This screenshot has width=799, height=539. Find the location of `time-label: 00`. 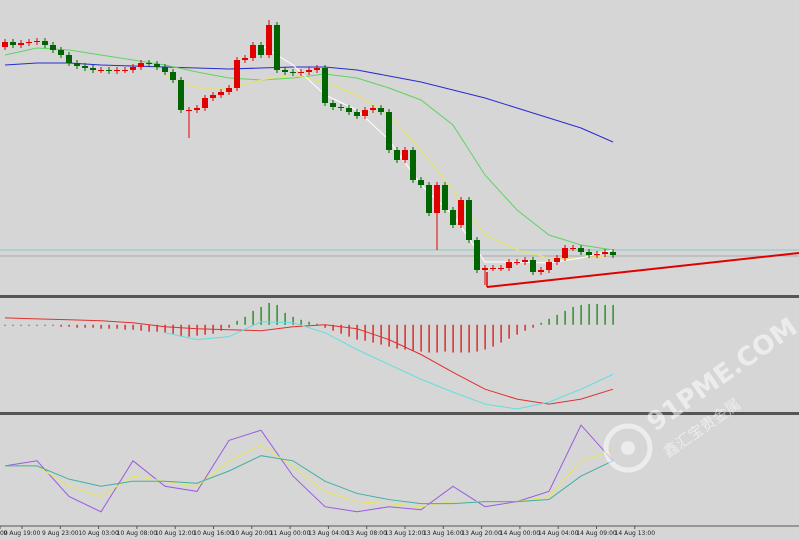

time-label: 00 is located at coordinates (4, 533).